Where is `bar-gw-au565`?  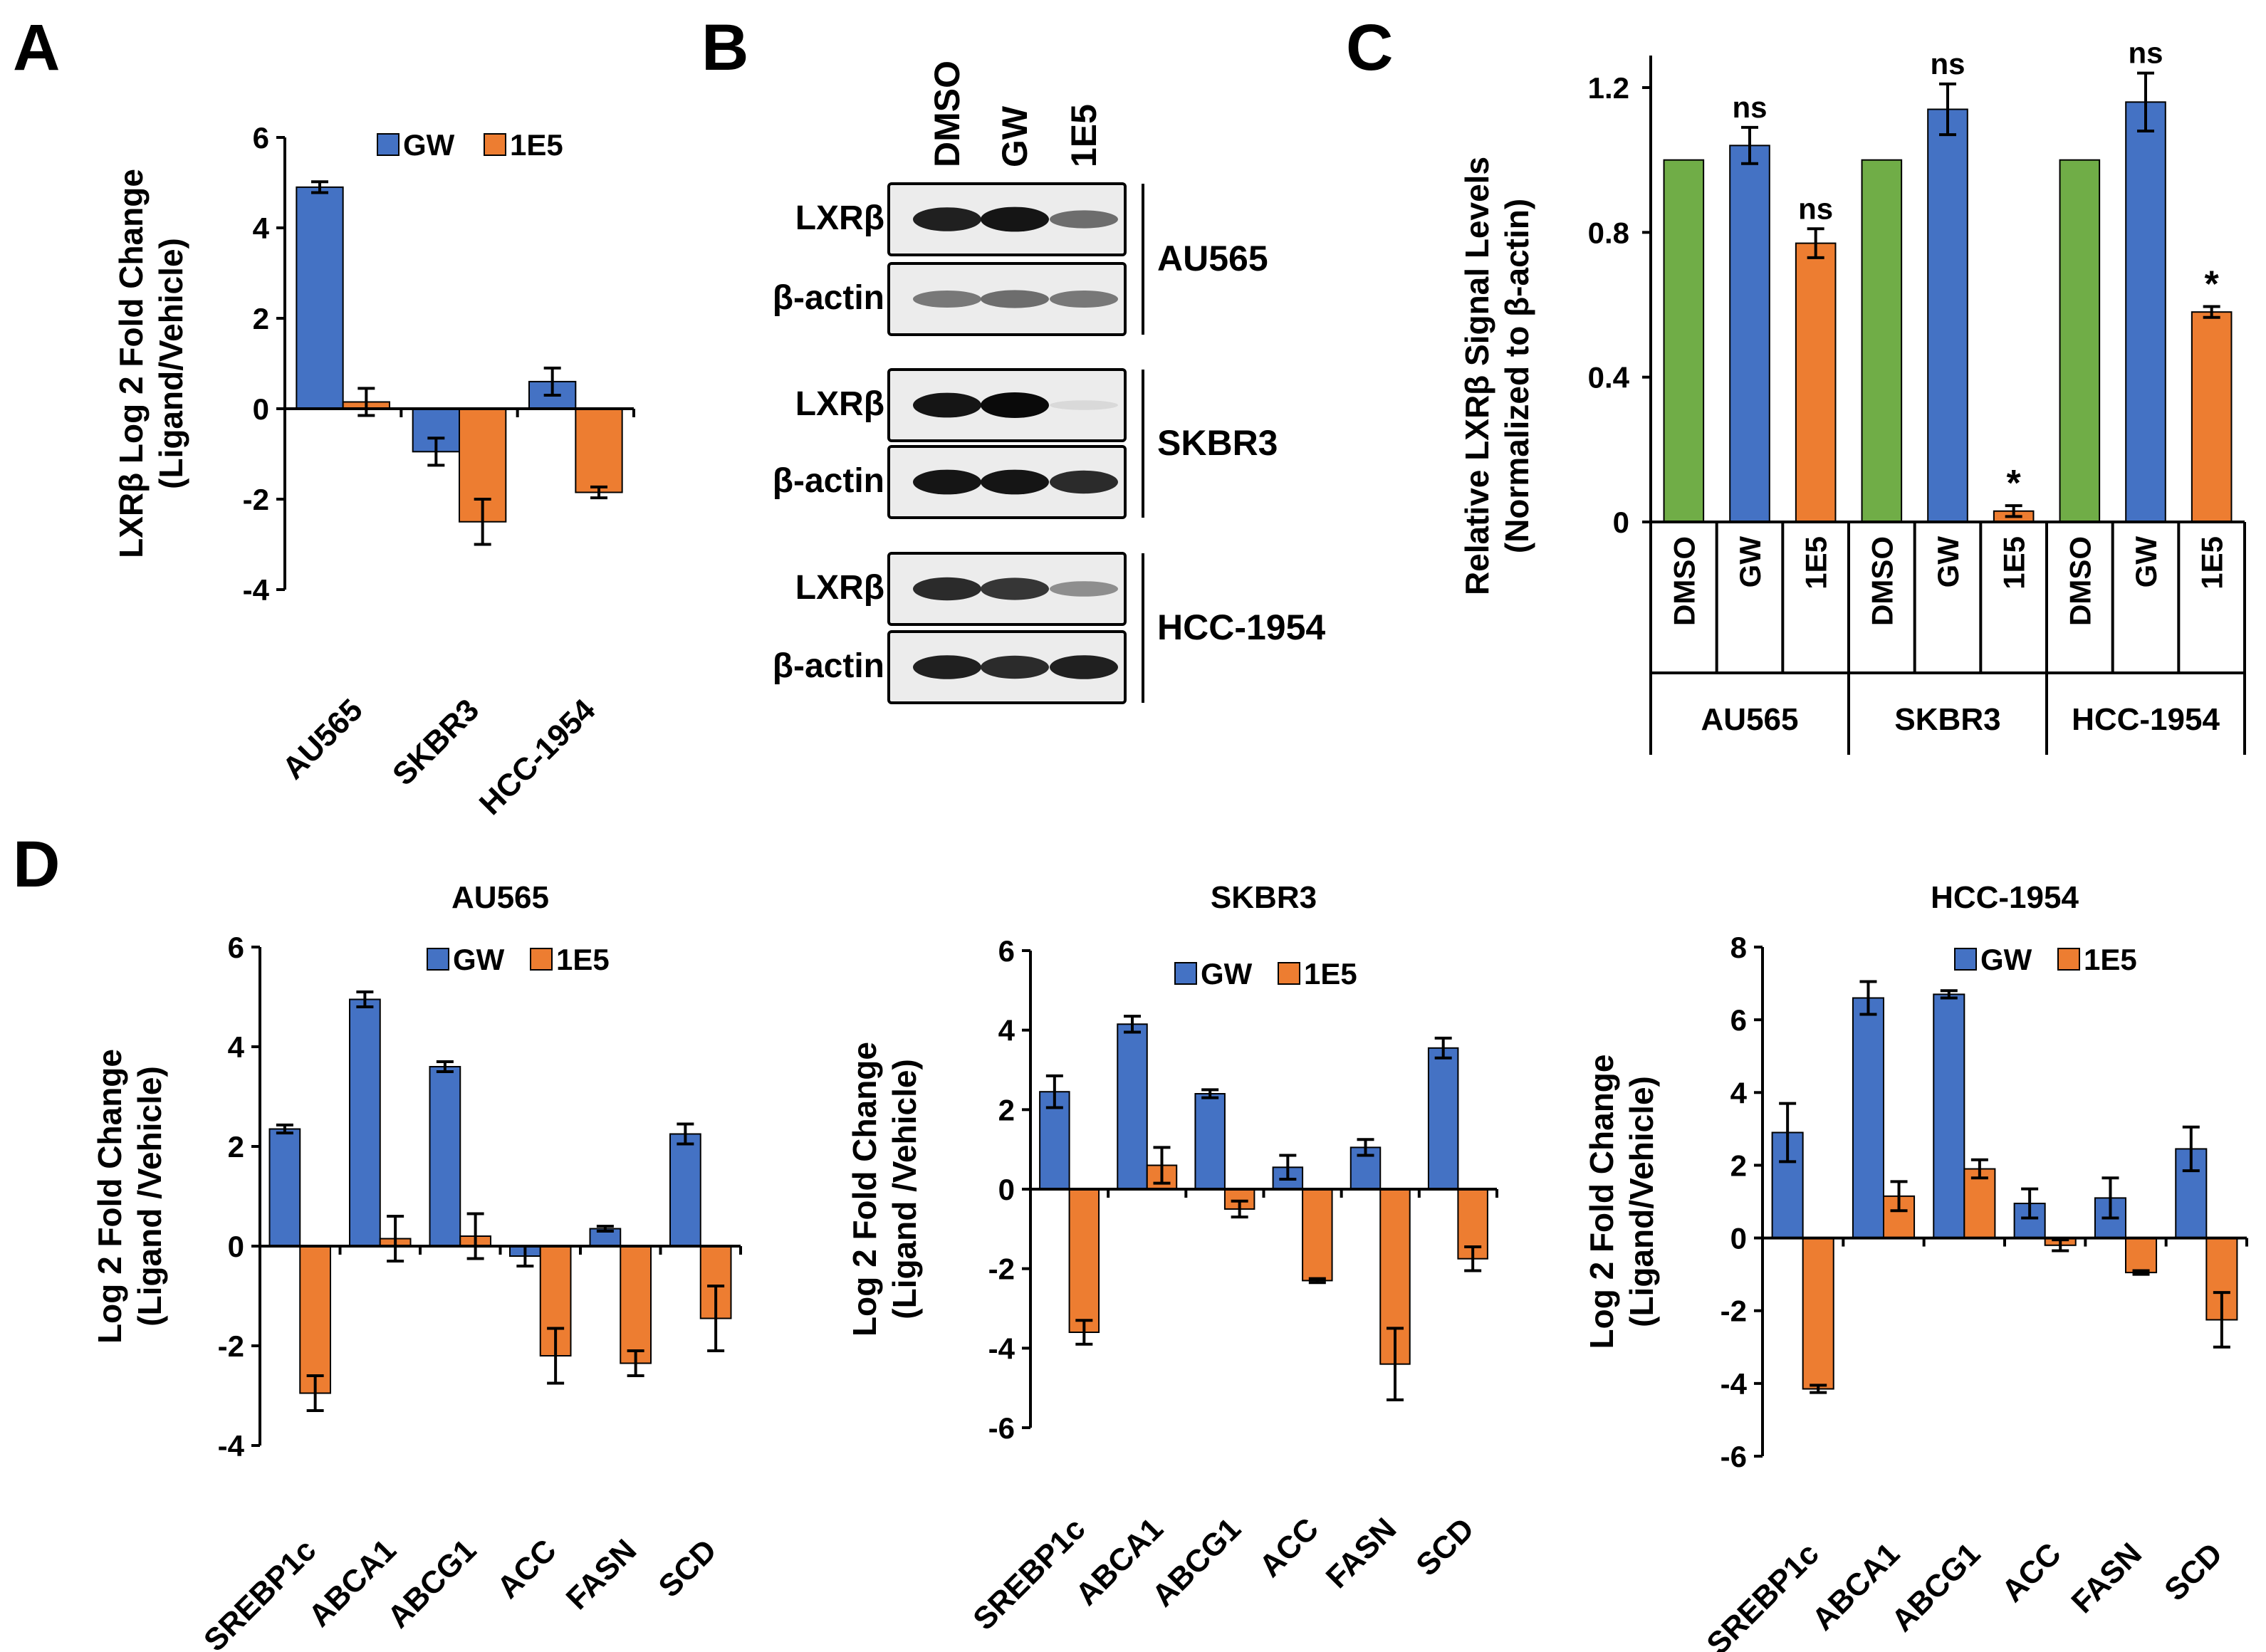
bar-gw-au565 is located at coordinates (320, 297).